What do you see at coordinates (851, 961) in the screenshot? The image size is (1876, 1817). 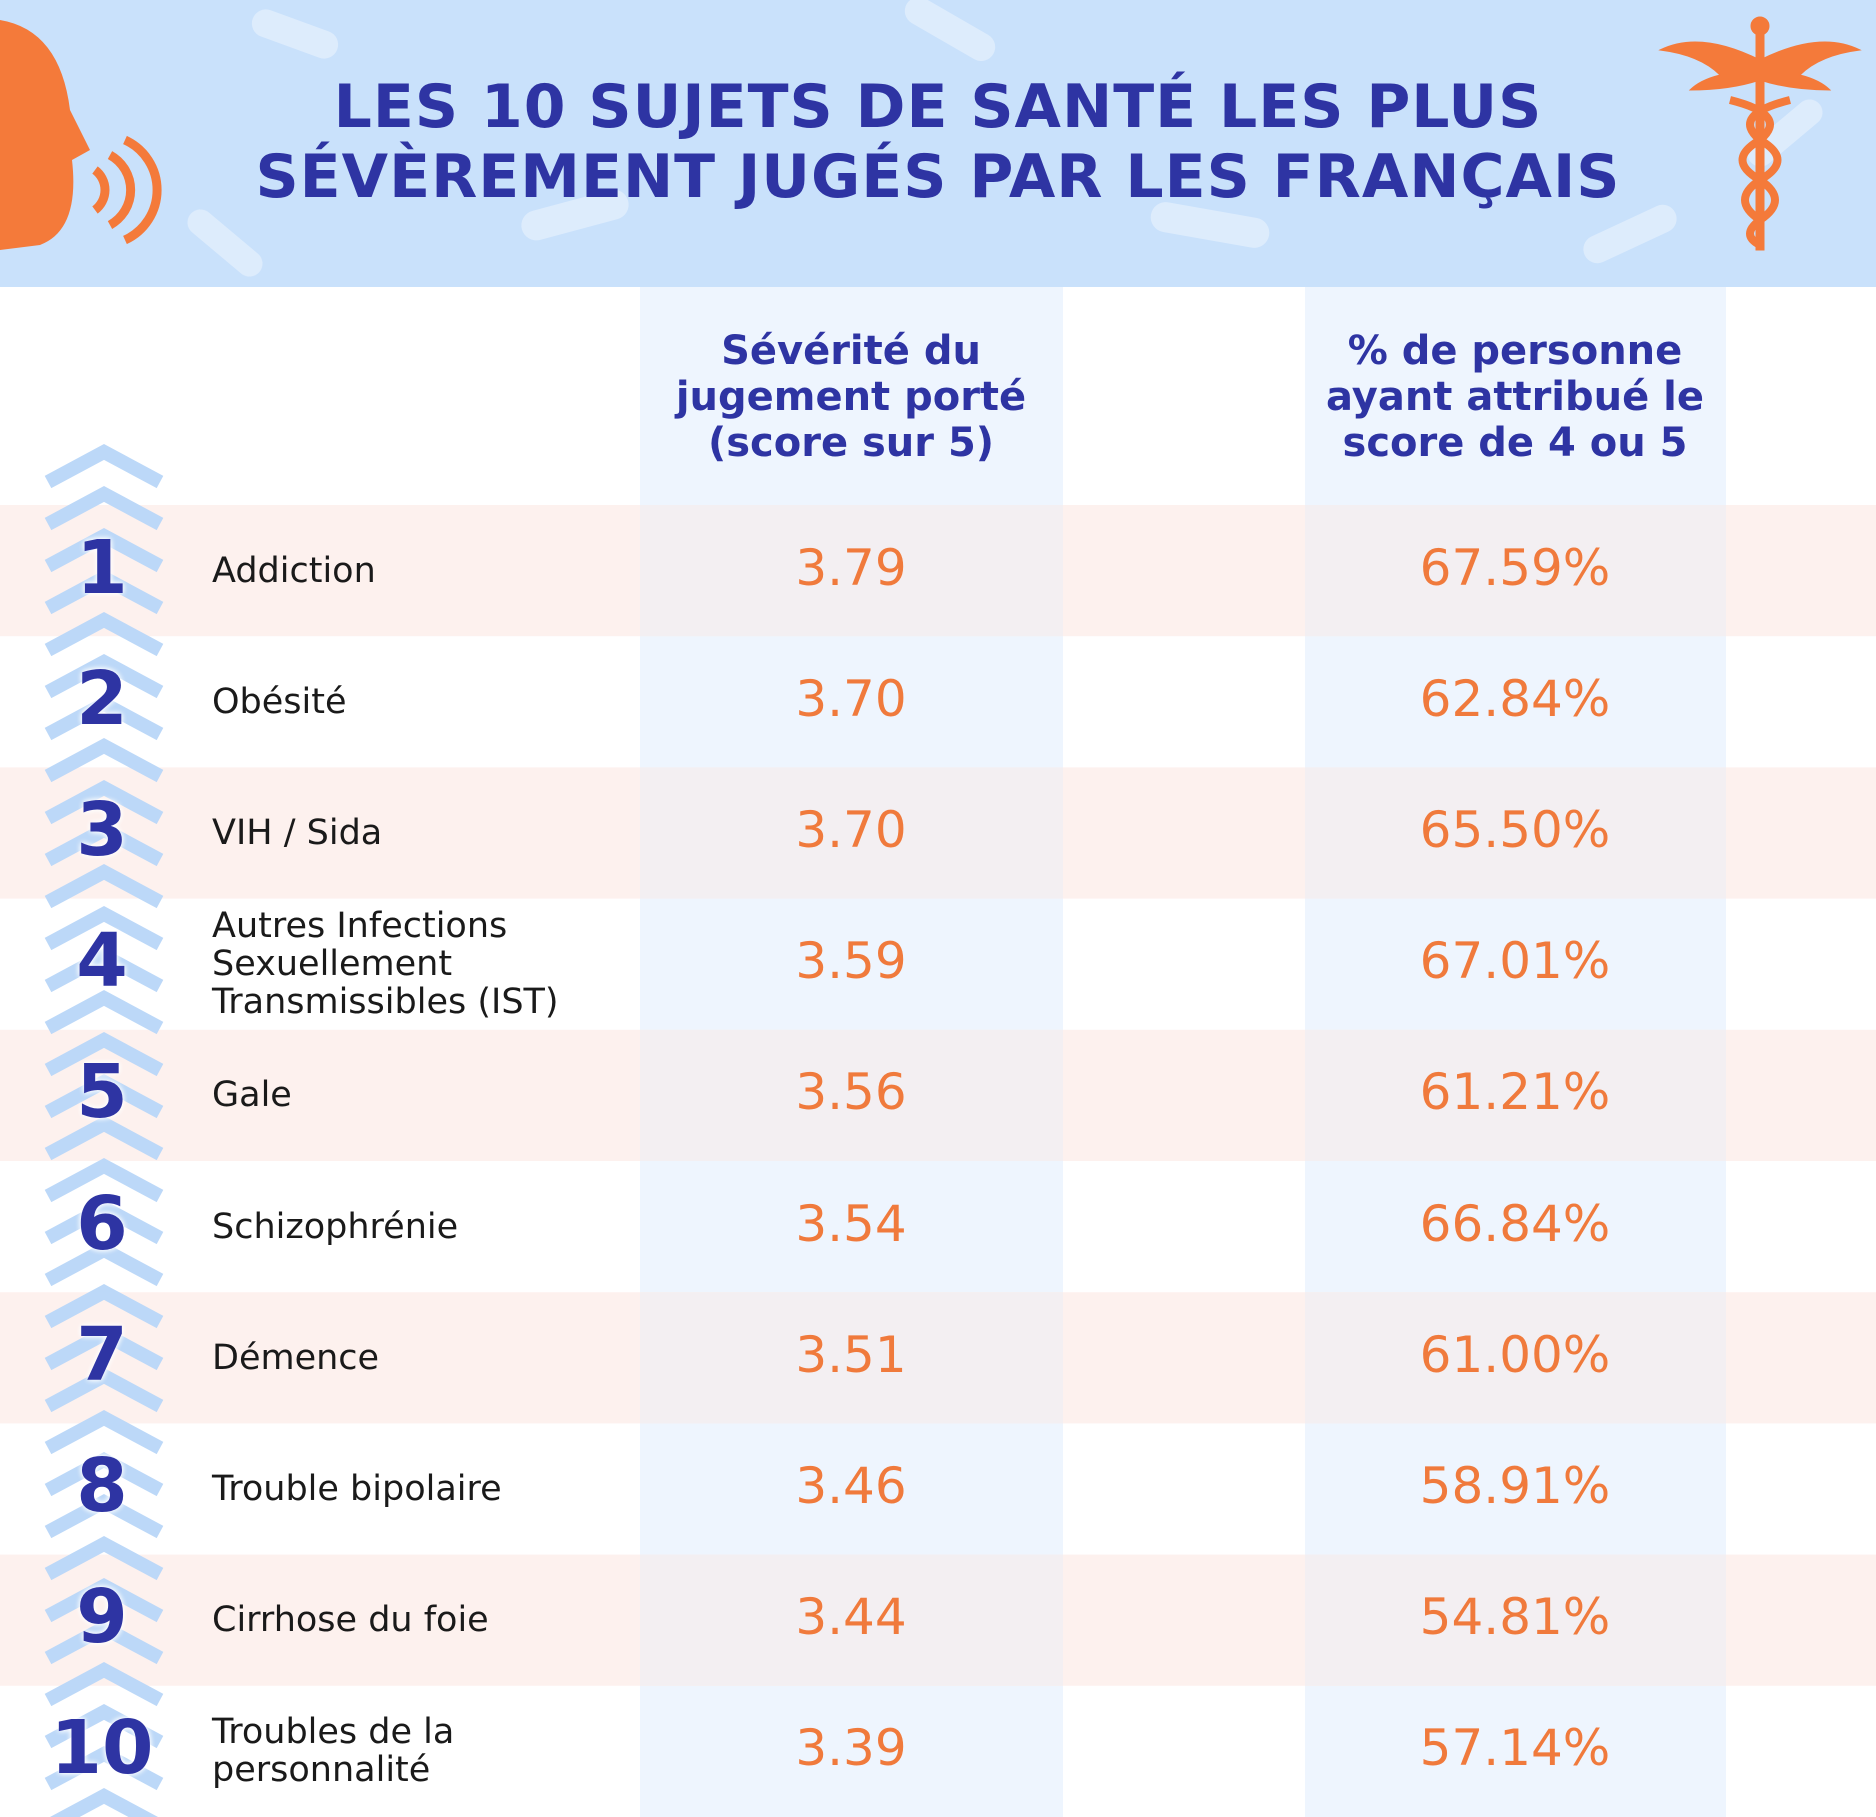 I see `score-value: 3.59` at bounding box center [851, 961].